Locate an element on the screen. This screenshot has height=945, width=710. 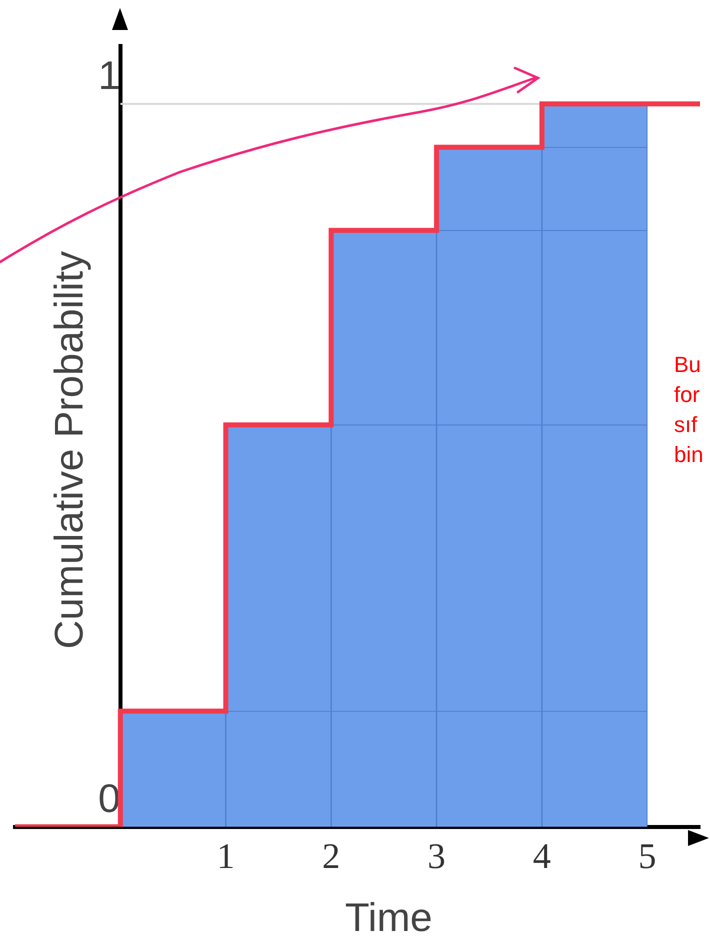
annotation: sıf is located at coordinates (686, 425).